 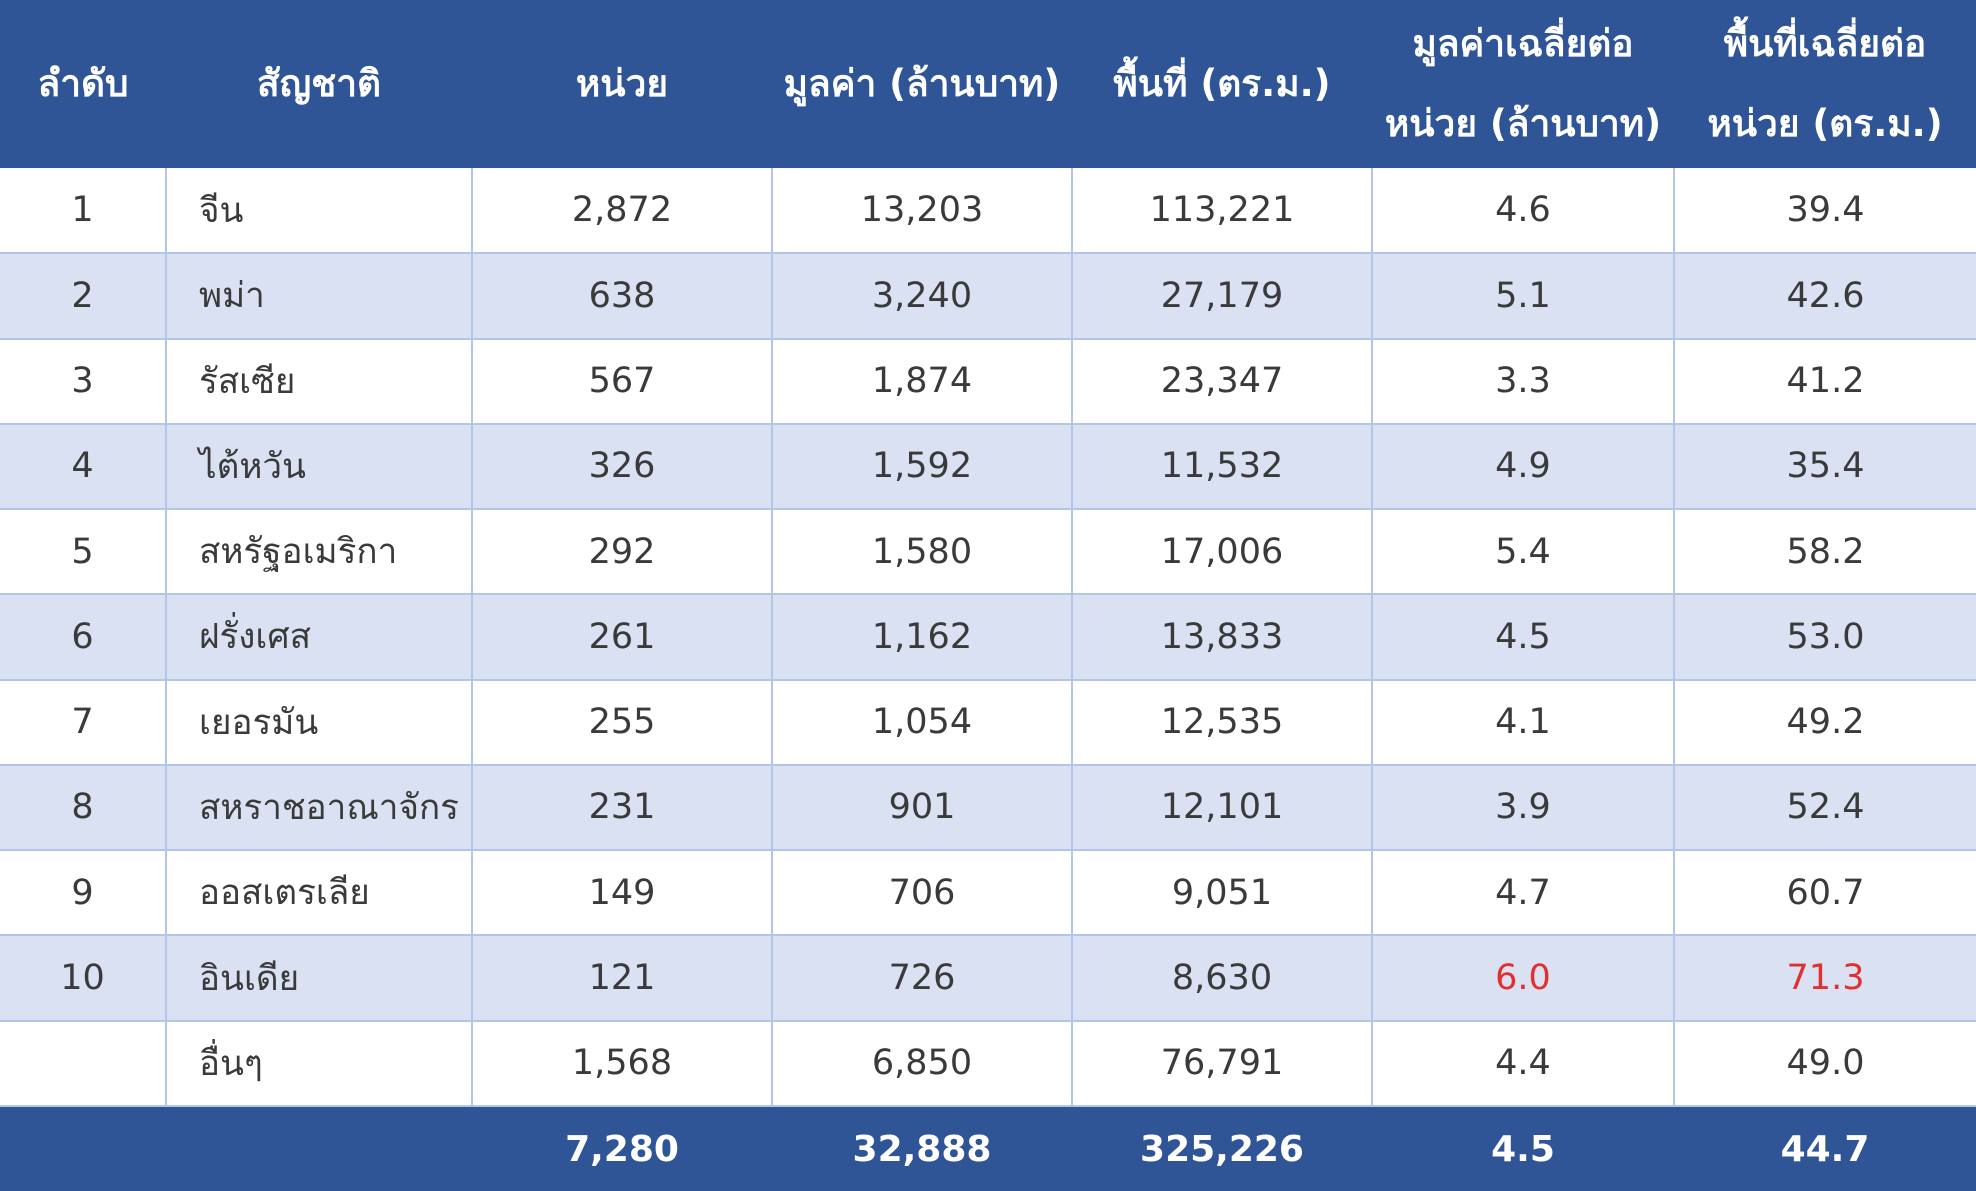 I want to click on cell-avg-value: 5.4, so click(x=1523, y=552).